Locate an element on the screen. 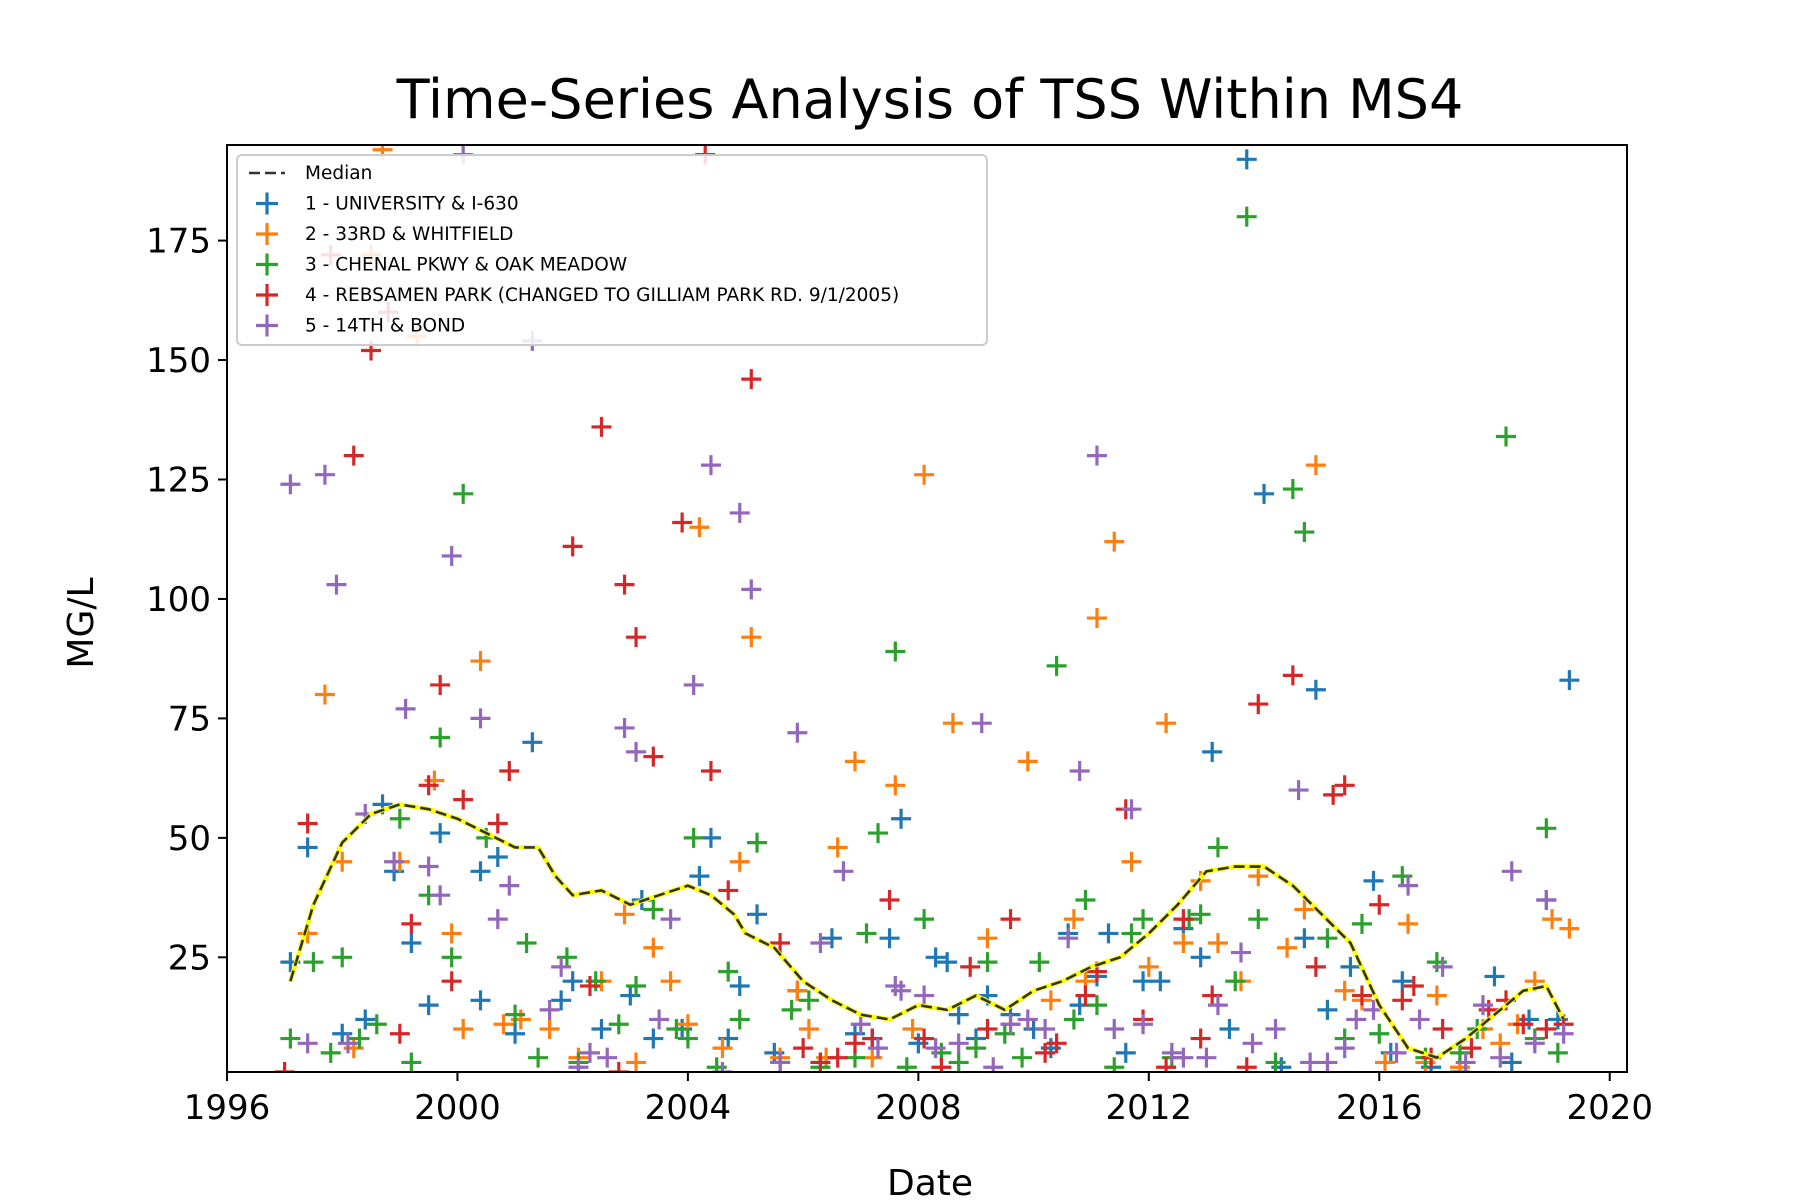 The width and height of the screenshot is (1800, 1200). x-tick-label: 2012 is located at coordinates (1149, 1108).